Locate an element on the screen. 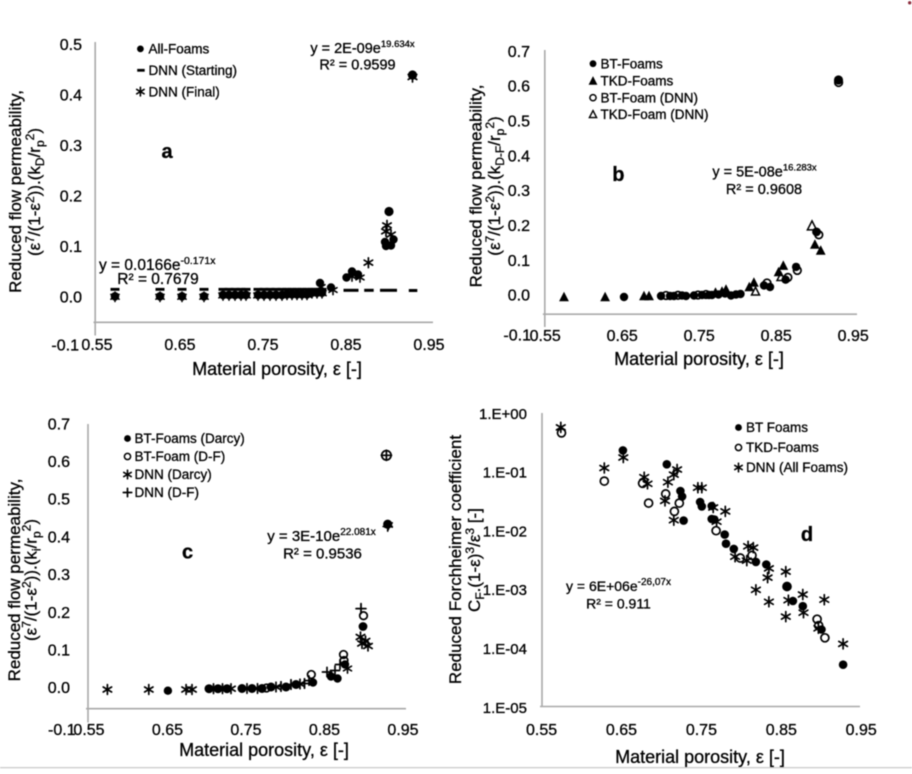 The image size is (912, 774). svg-text: 1.E+00 is located at coordinates (503, 414).